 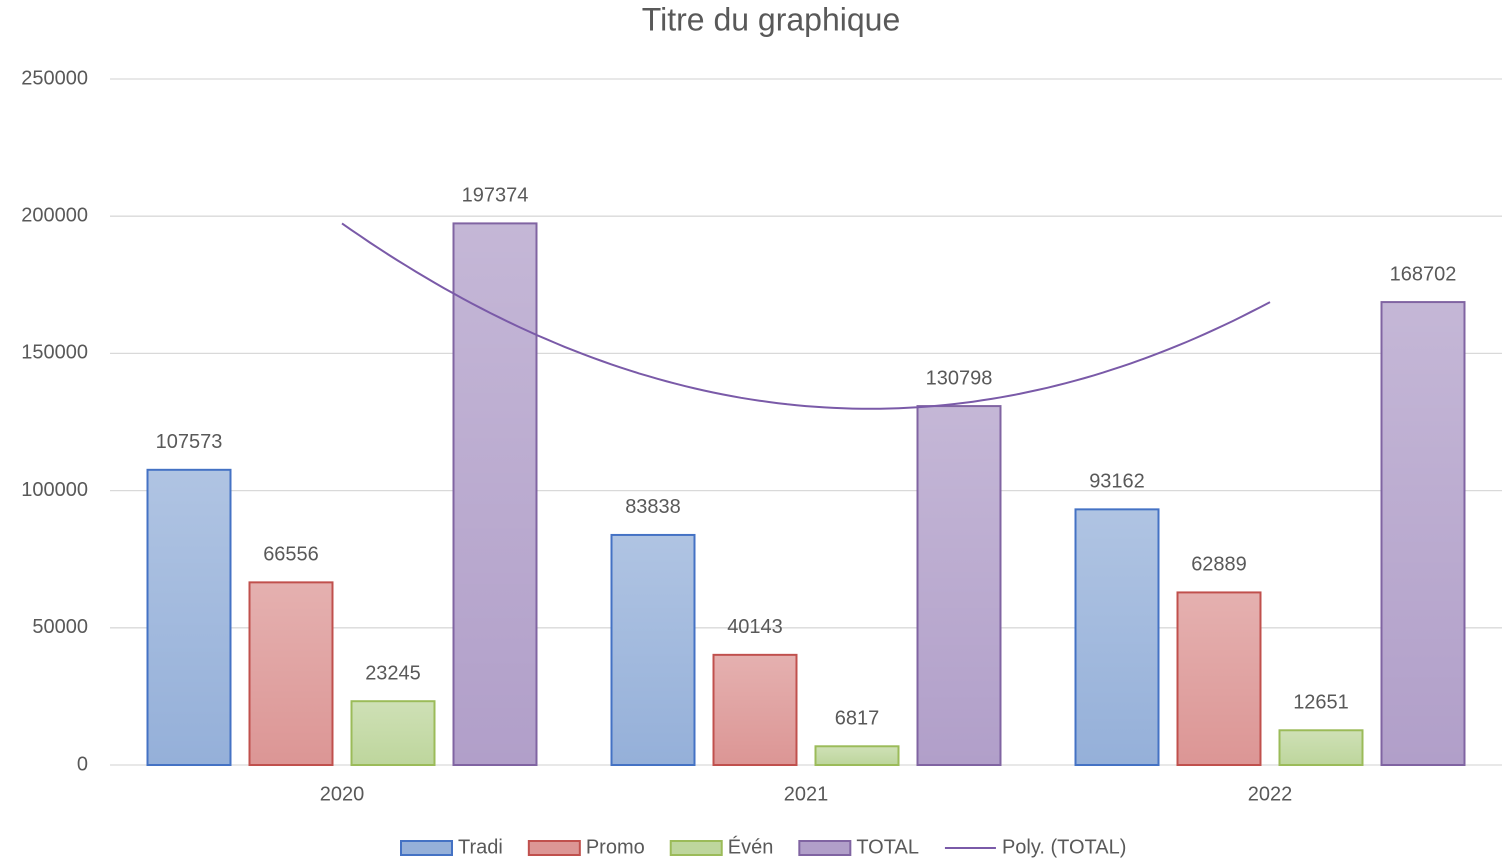 I want to click on data-label: 93162, so click(x=1117, y=482).